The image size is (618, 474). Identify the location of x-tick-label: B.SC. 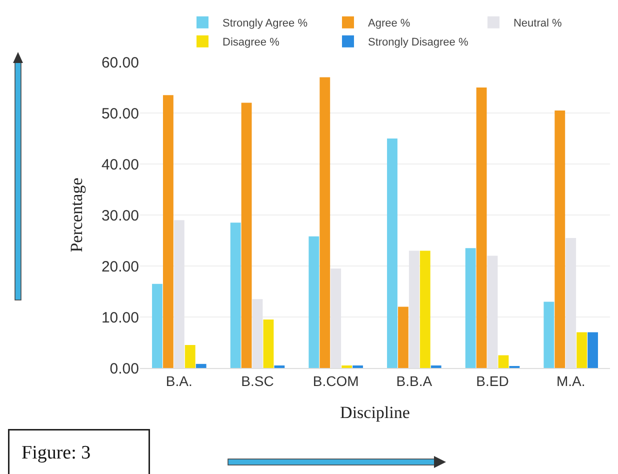
(257, 380).